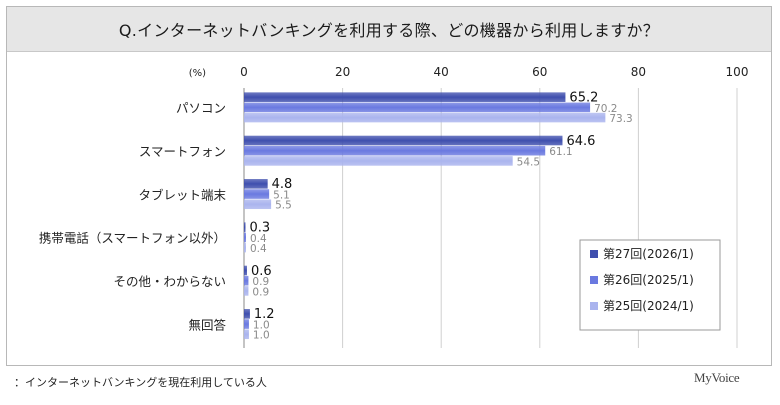 The image size is (780, 405). What do you see at coordinates (260, 228) in the screenshot?
I see `data-label: 0.3` at bounding box center [260, 228].